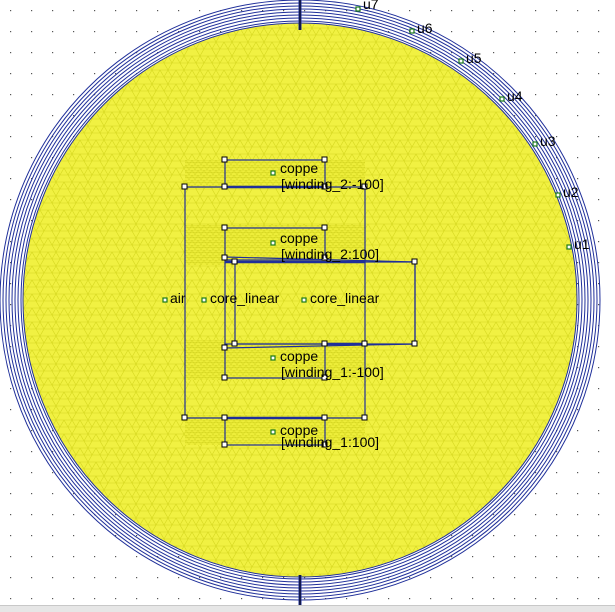 This screenshot has height=612, width=615. What do you see at coordinates (548, 141) in the screenshot?
I see `boundary-label-u3: u3` at bounding box center [548, 141].